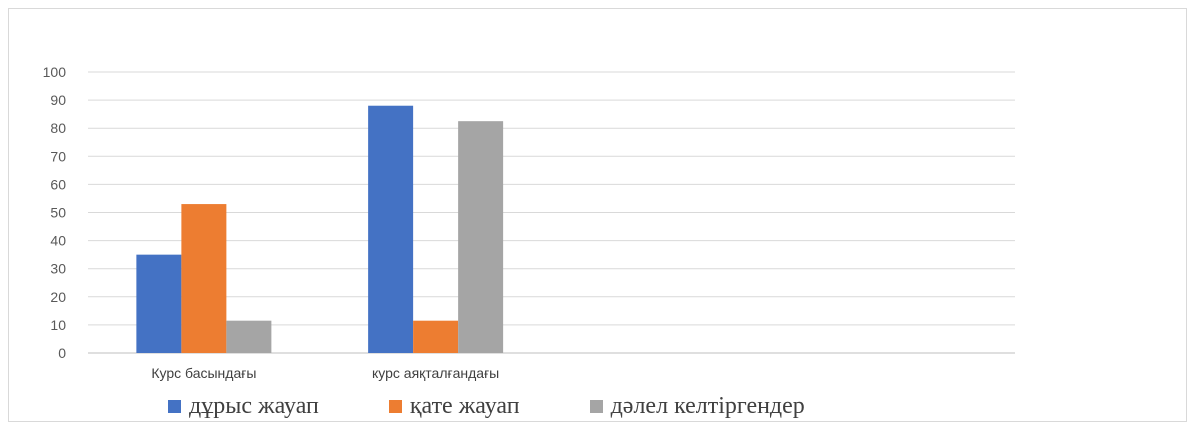 This screenshot has width=1195, height=425. What do you see at coordinates (58, 128) in the screenshot?
I see `y-tick-label: 80` at bounding box center [58, 128].